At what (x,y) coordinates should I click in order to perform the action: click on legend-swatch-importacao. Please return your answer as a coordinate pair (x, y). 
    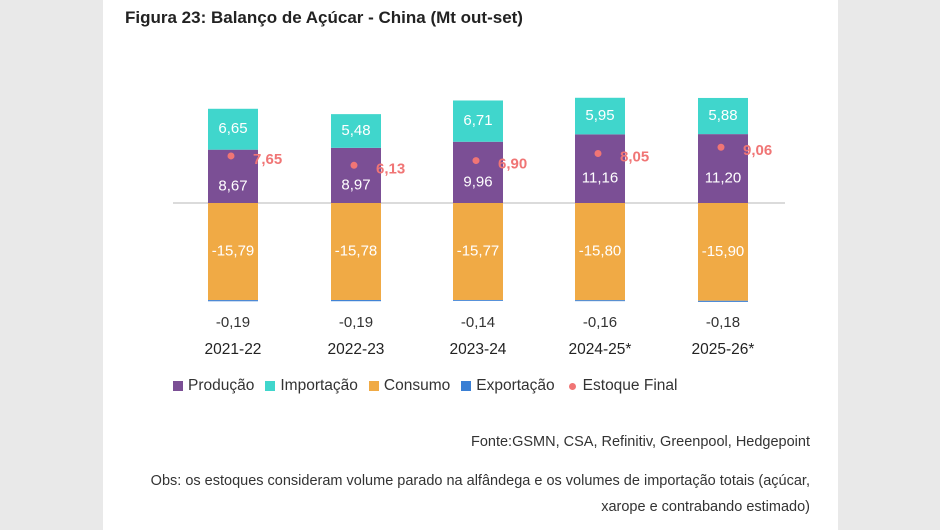
    Looking at the image, I should click on (270, 386).